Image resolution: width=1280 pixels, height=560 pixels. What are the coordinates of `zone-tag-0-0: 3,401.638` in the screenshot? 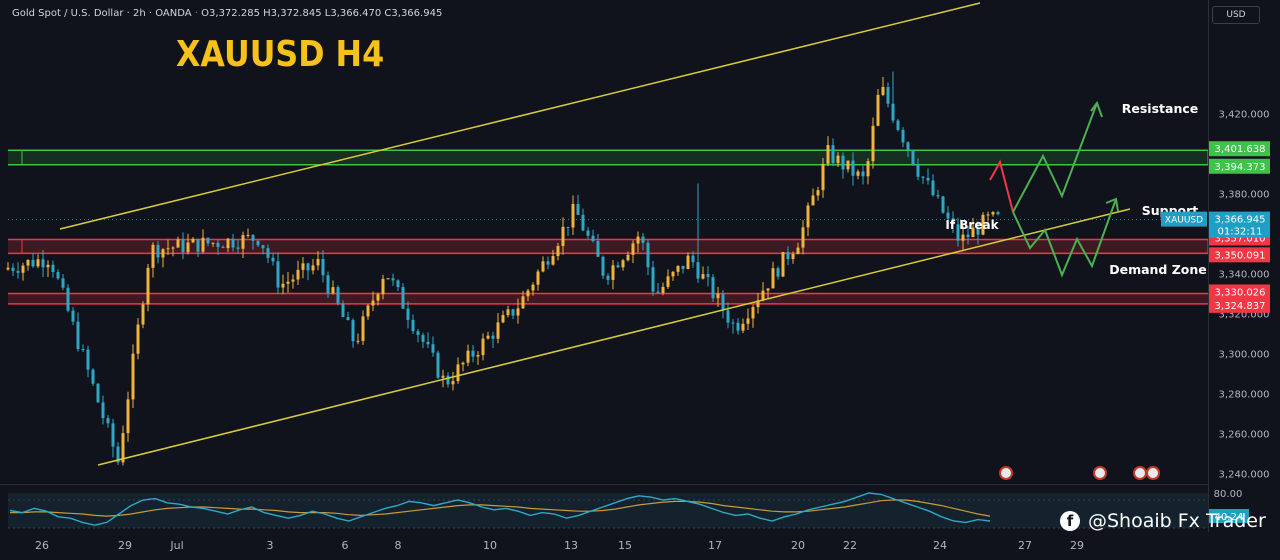 It's located at (1240, 149).